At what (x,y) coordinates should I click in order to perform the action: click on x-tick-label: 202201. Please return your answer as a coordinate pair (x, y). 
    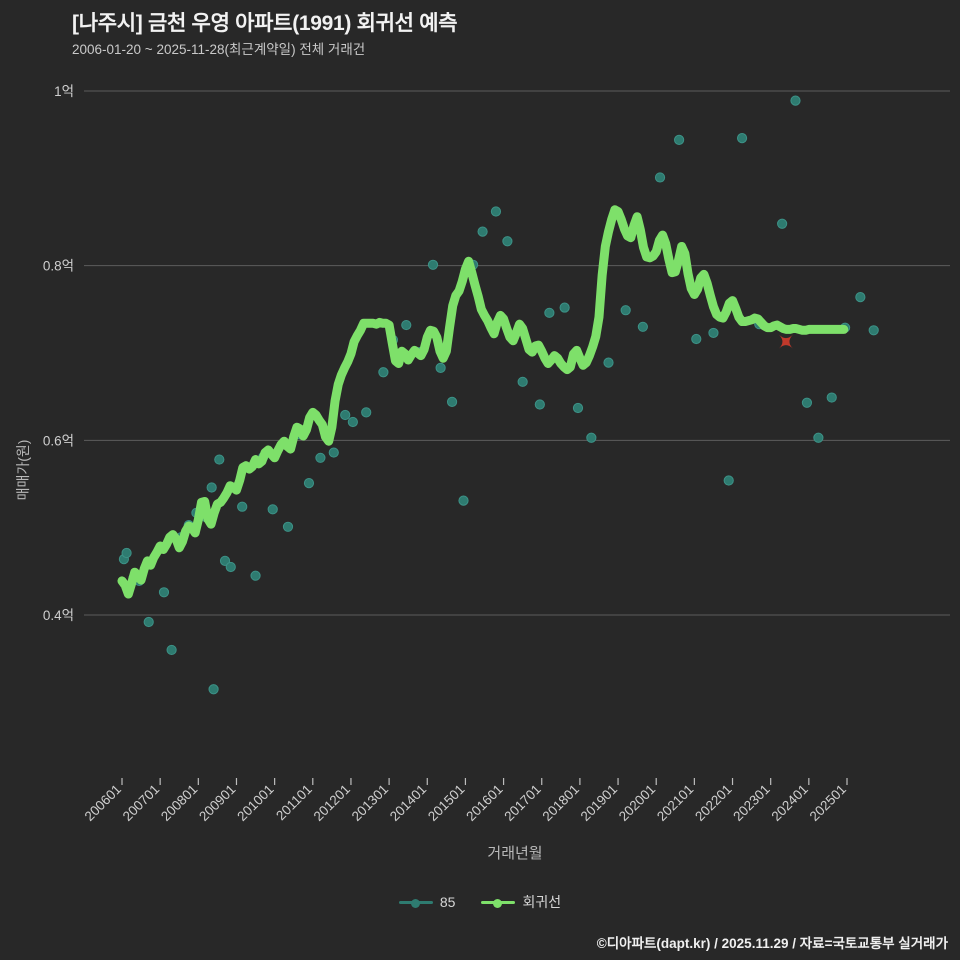
    Looking at the image, I should click on (713, 803).